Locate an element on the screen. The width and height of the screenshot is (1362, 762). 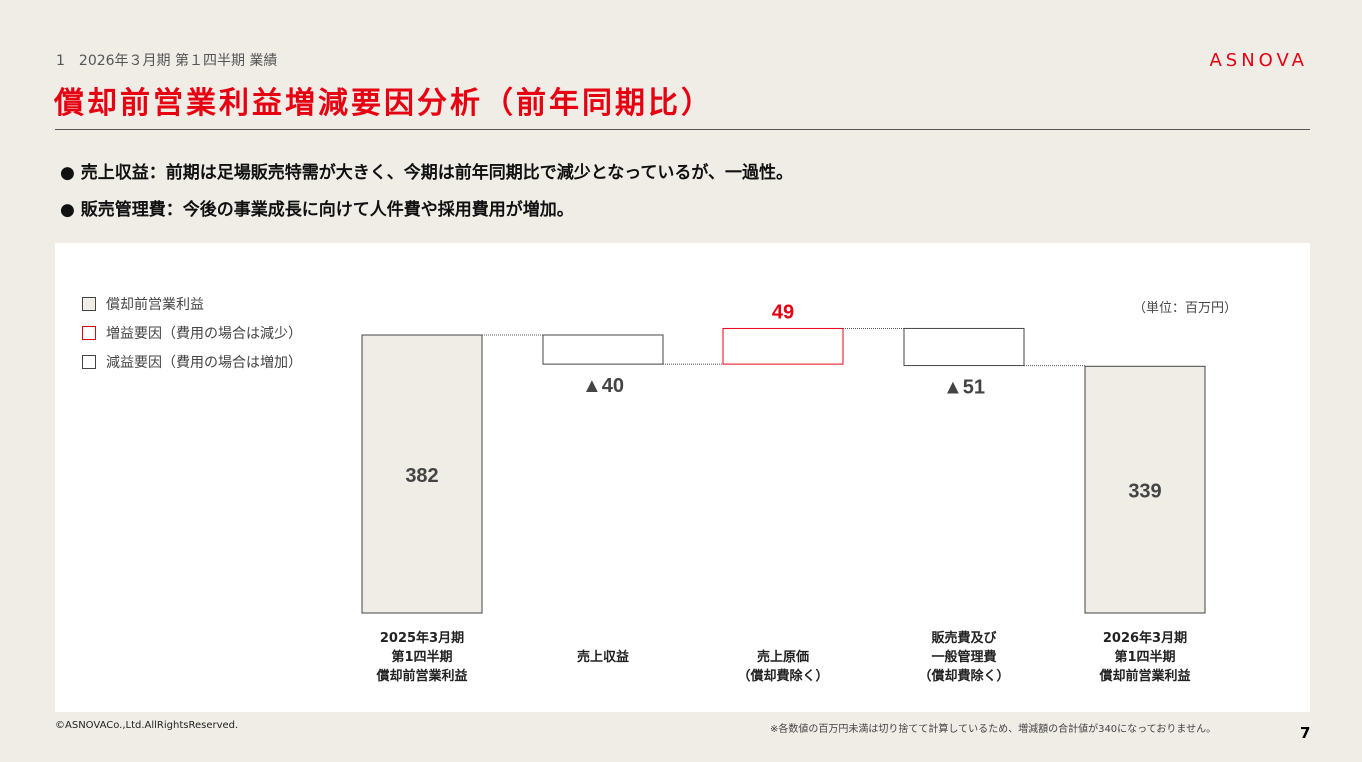
legend-label: 減益要因（費用の場合は増加） is located at coordinates (204, 363).